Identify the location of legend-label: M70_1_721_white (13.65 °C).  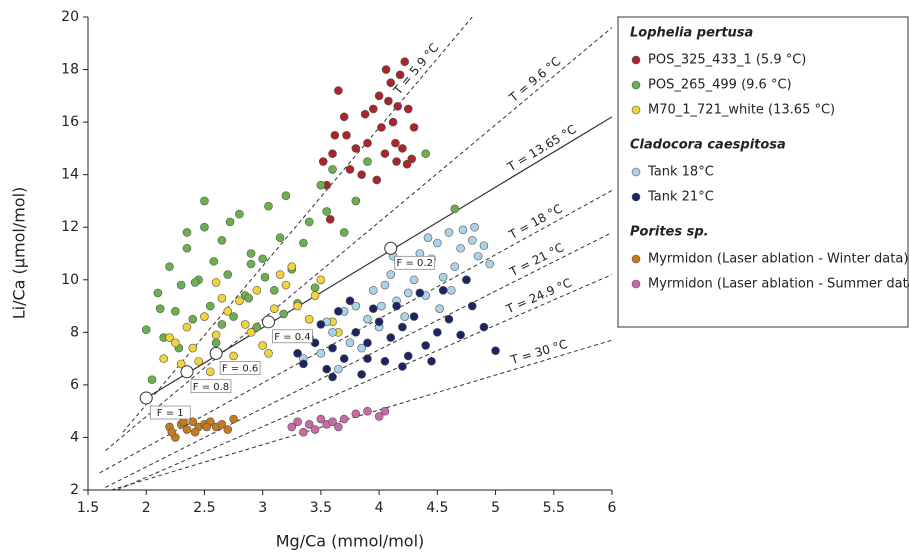
(741, 110).